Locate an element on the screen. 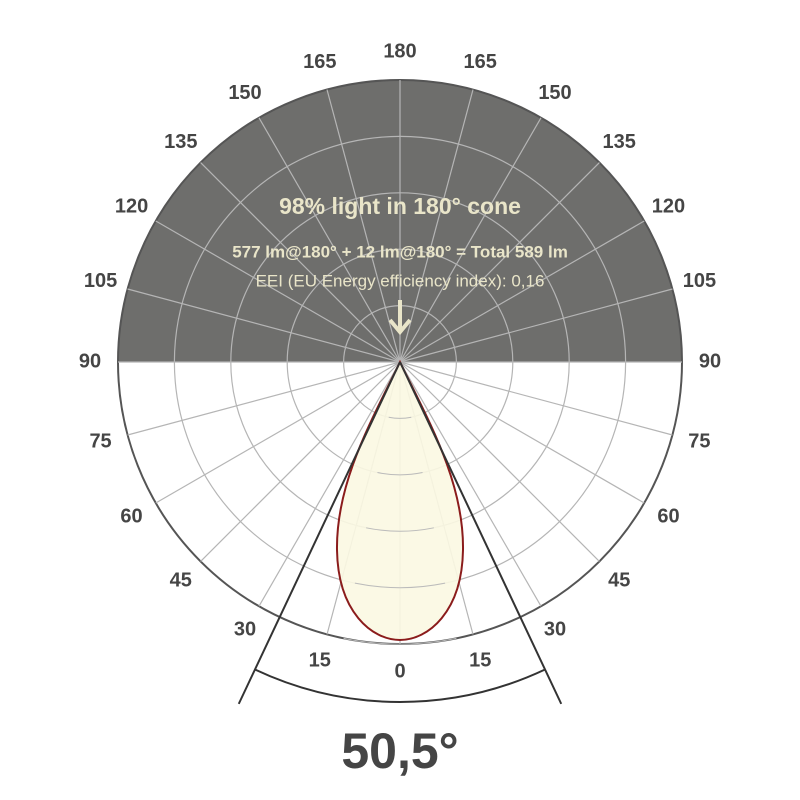  beam-curve is located at coordinates (400, 500).